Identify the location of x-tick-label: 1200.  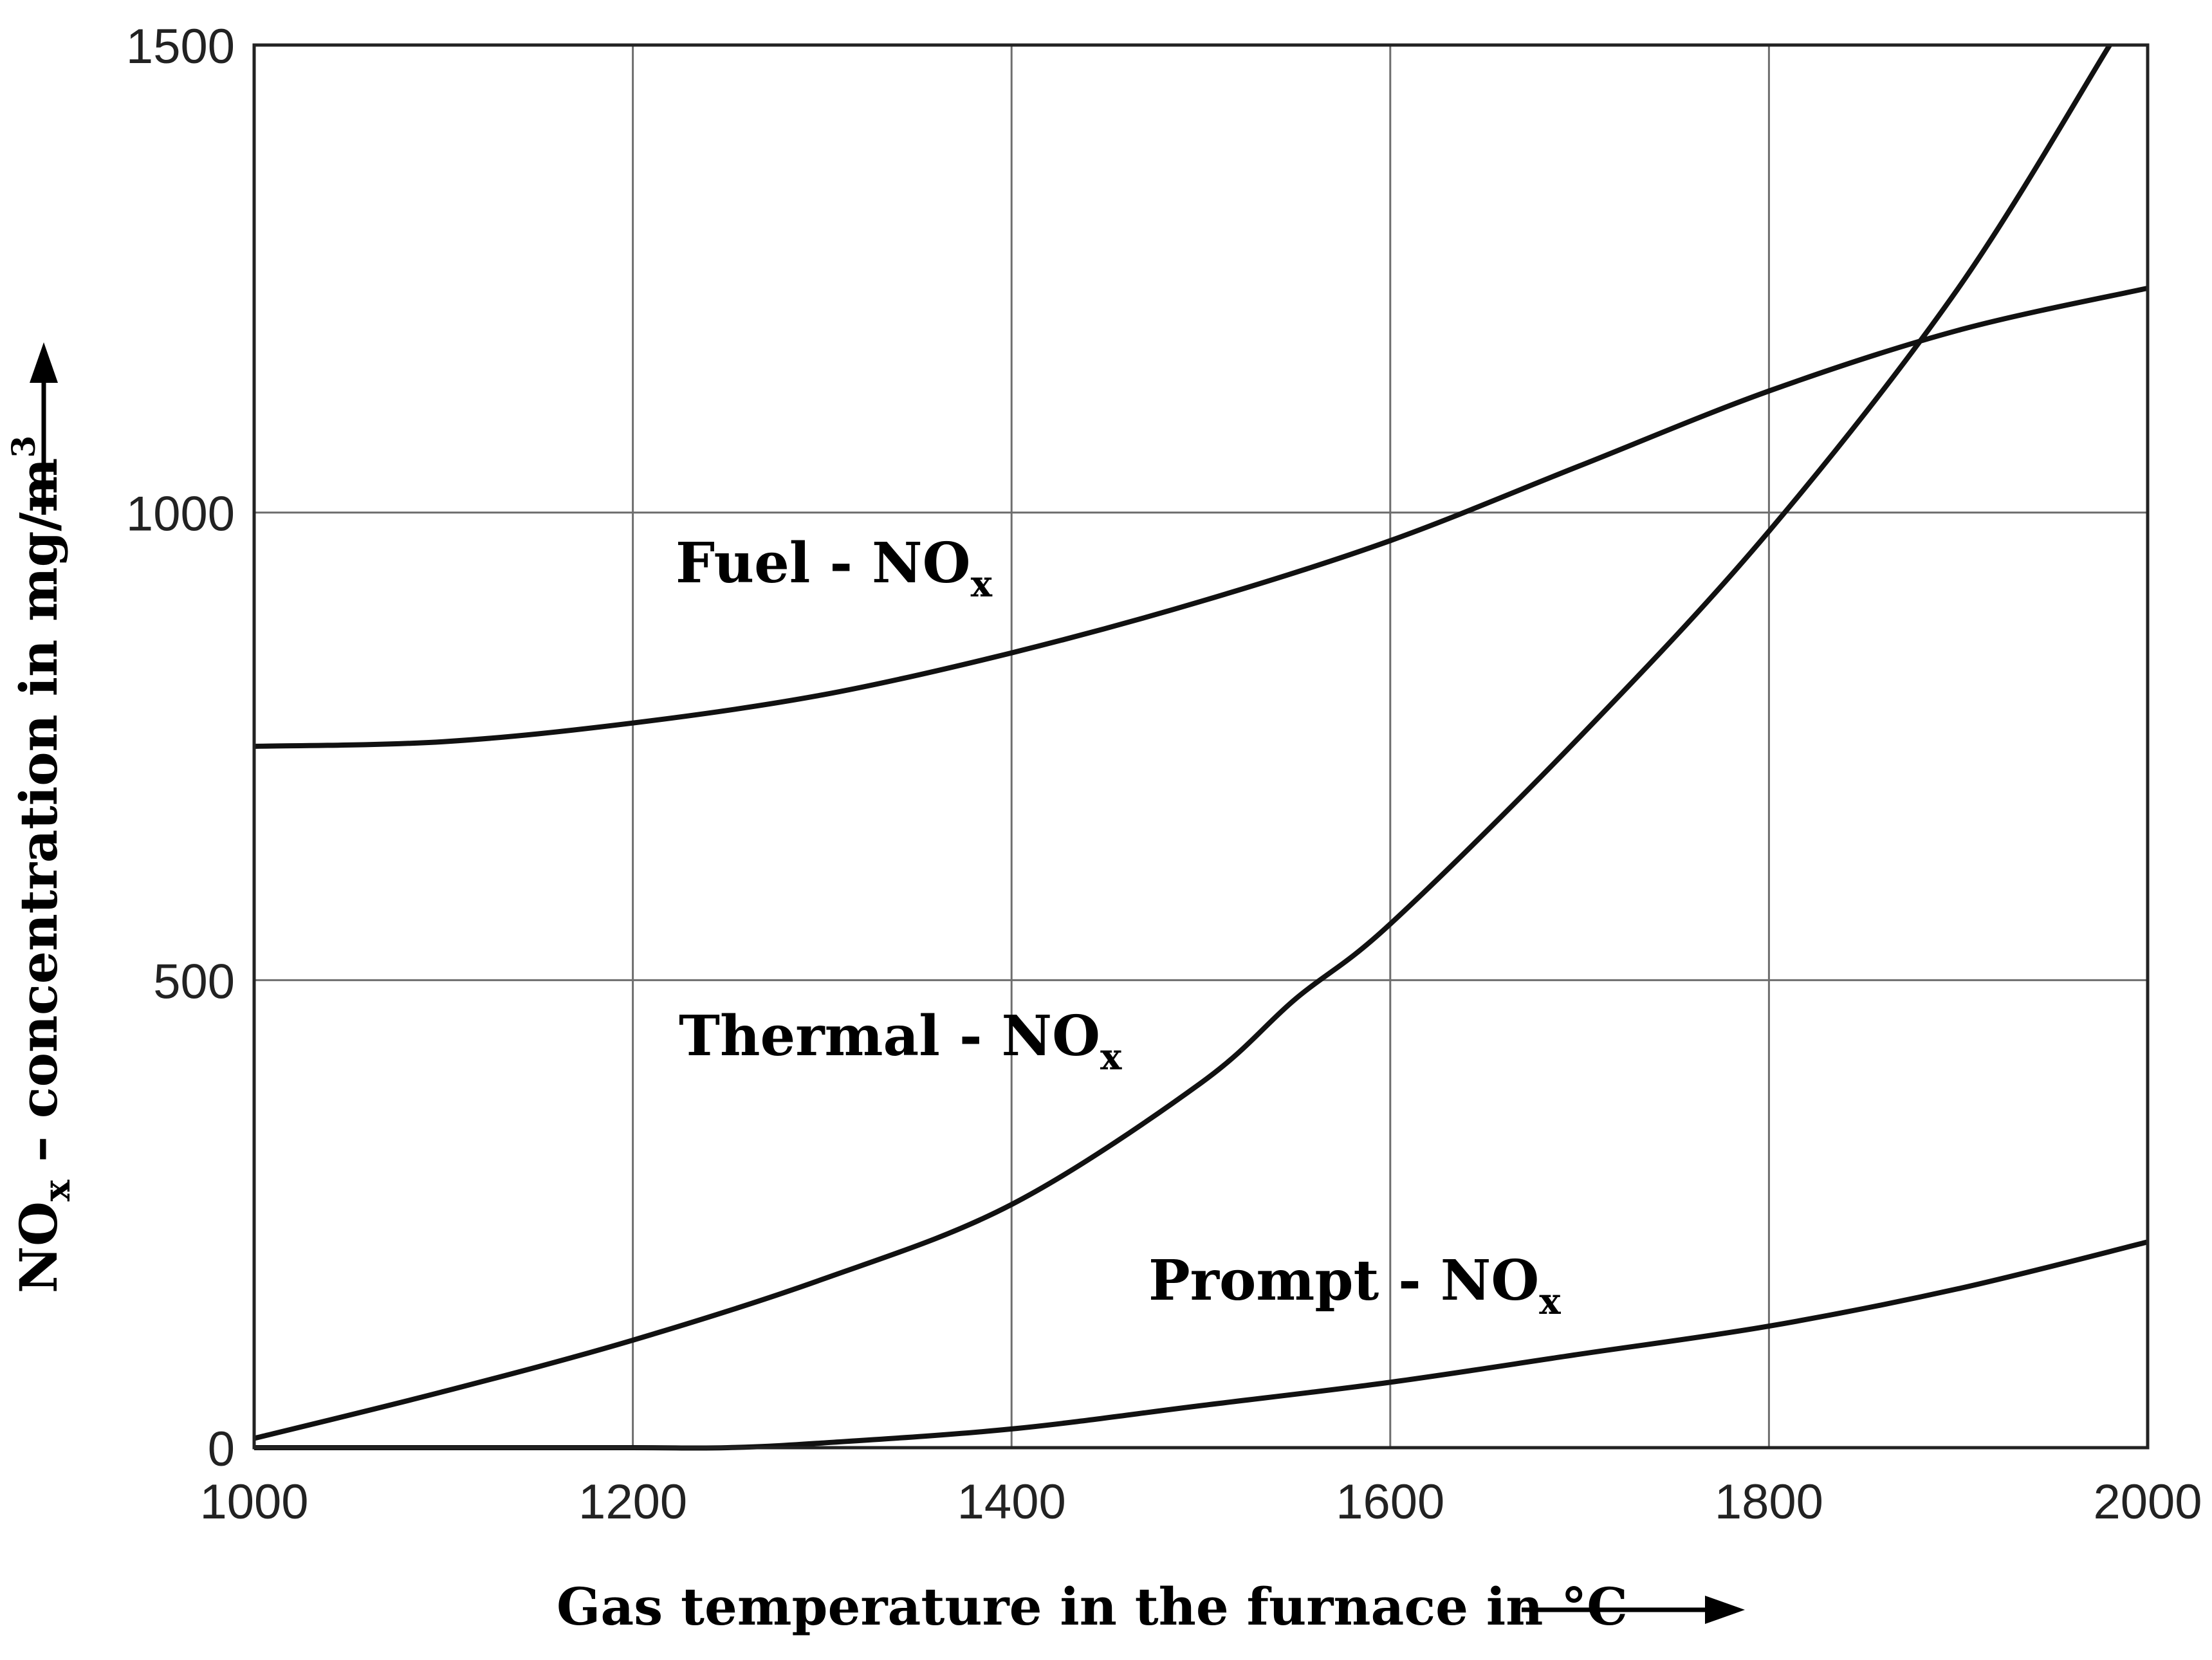
(632, 1502).